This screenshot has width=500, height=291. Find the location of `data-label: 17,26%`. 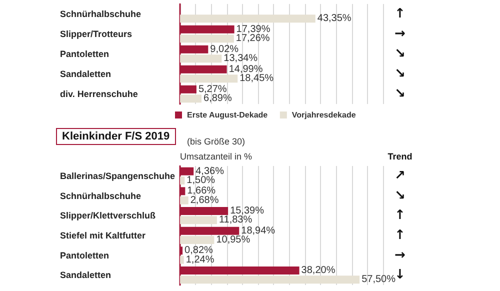

data-label: 17,26% is located at coordinates (253, 38).